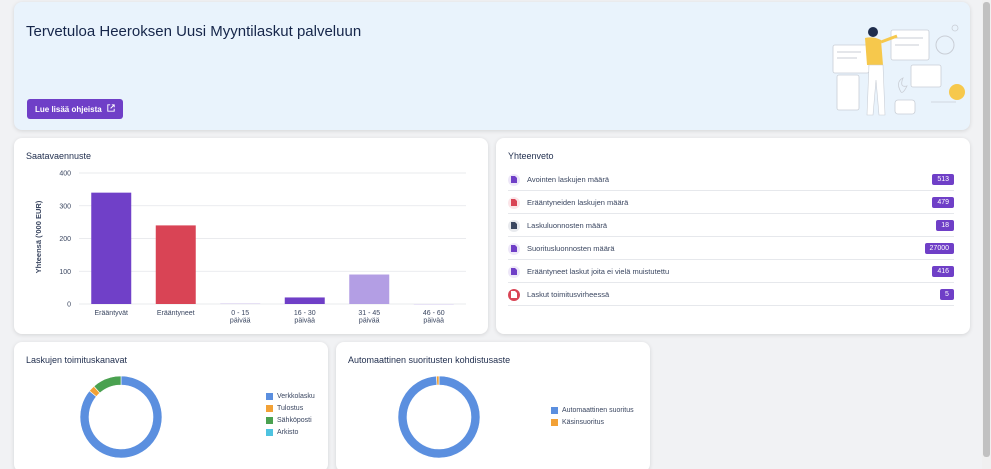 The image size is (991, 469). What do you see at coordinates (240, 313) in the screenshot?
I see `x-tick-label: 0 - 15` at bounding box center [240, 313].